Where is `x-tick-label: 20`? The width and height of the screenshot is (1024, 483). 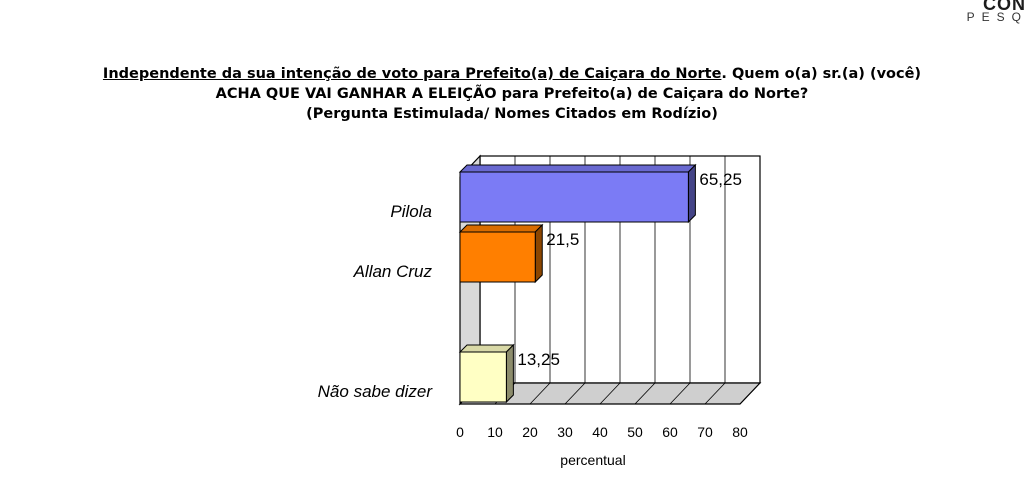 x-tick-label: 20 is located at coordinates (530, 432).